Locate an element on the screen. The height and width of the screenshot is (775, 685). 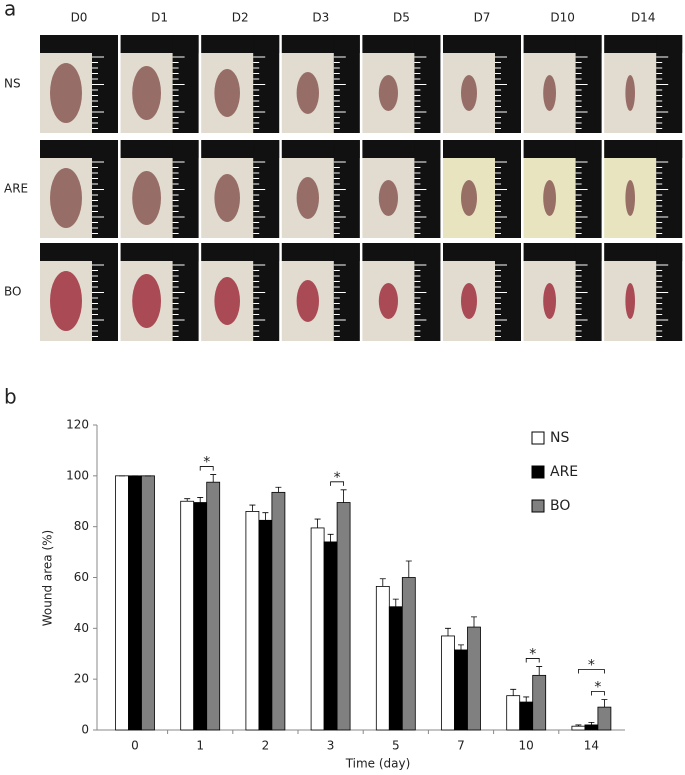
x-axis-title: Time (day) is located at coordinates (378, 764).